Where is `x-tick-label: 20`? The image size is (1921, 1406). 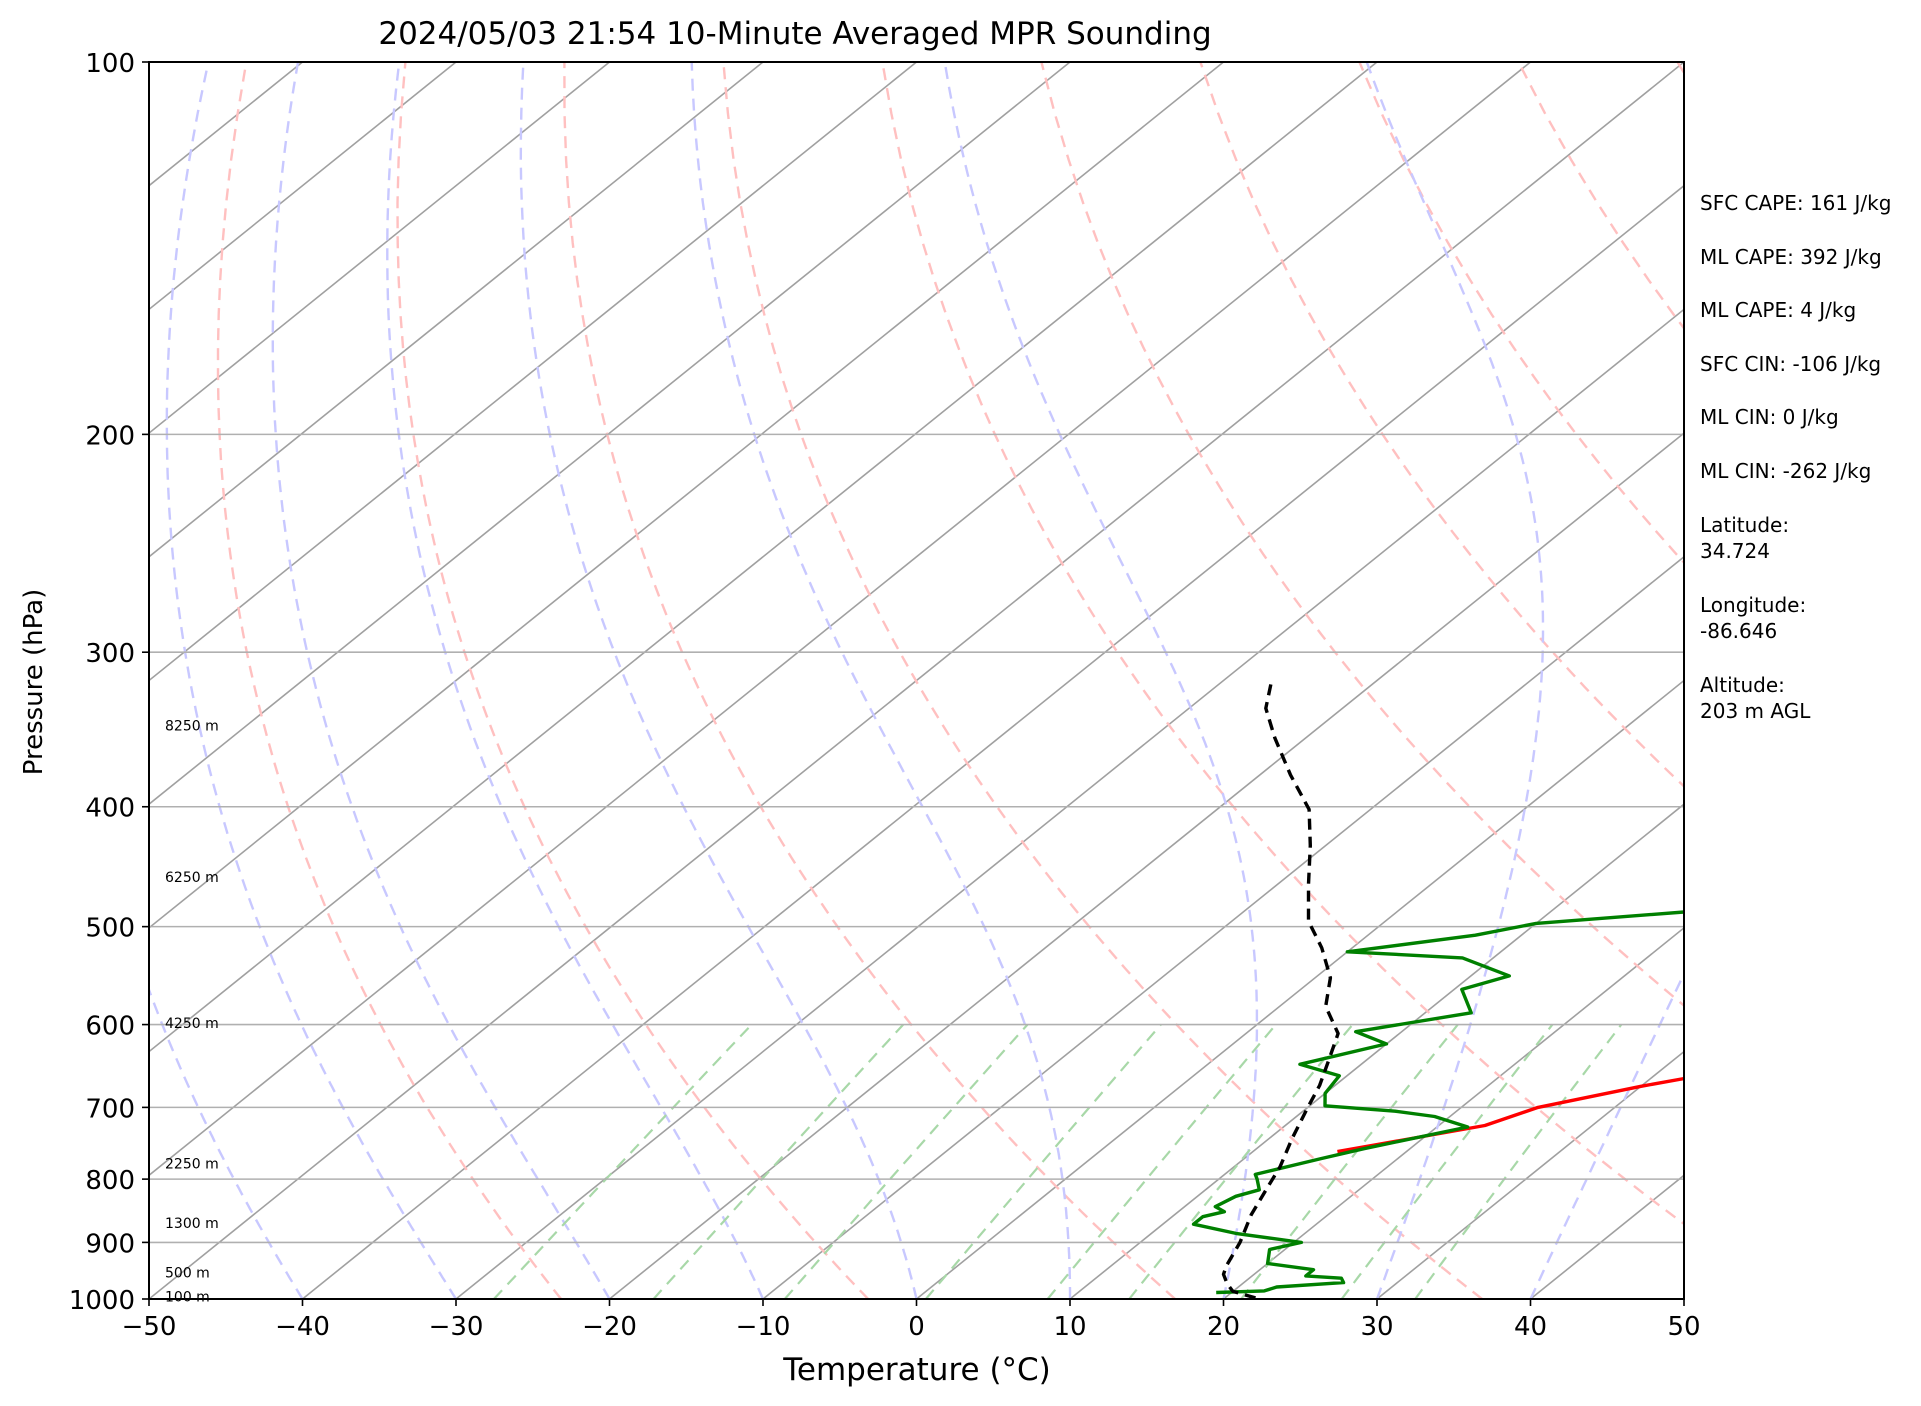 x-tick-label: 20 is located at coordinates (1223, 1327).